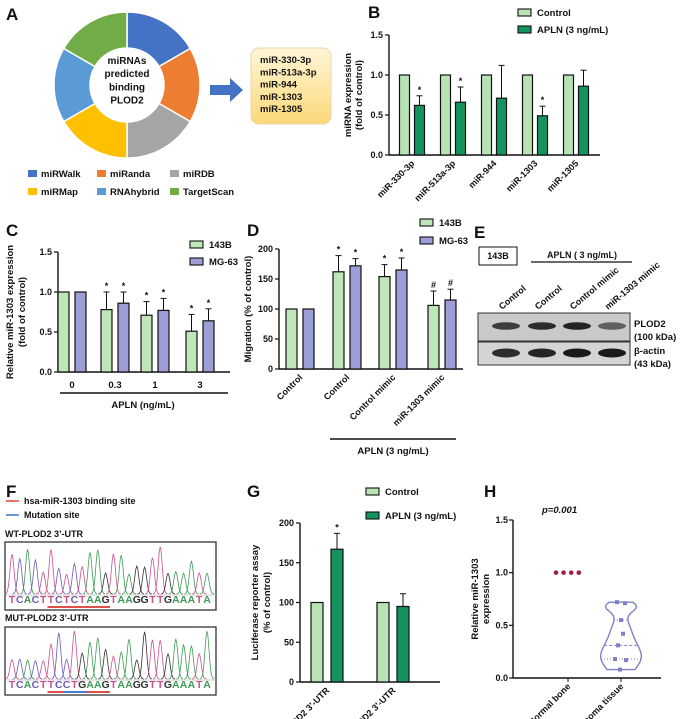  Describe the element at coordinates (281, 109) in the screenshot. I see `result-mirna: miR-1305` at that location.